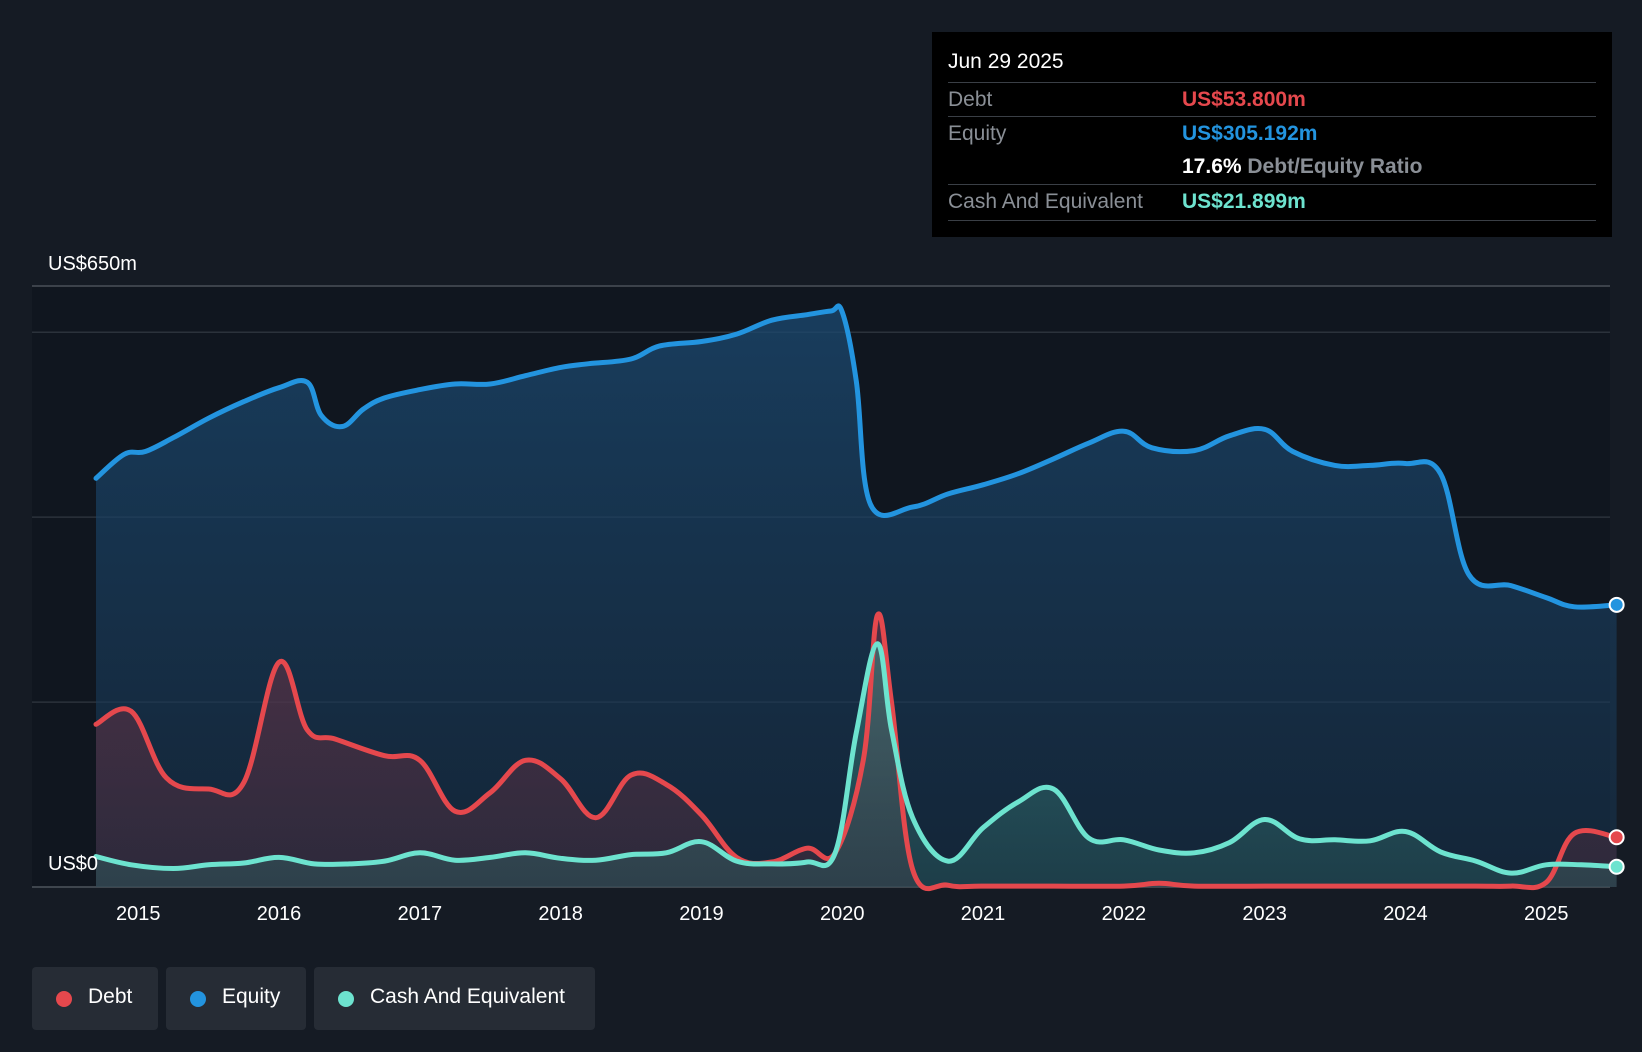 This screenshot has width=1642, height=1052. Describe the element at coordinates (1616, 837) in the screenshot. I see `debt-end-marker` at that location.